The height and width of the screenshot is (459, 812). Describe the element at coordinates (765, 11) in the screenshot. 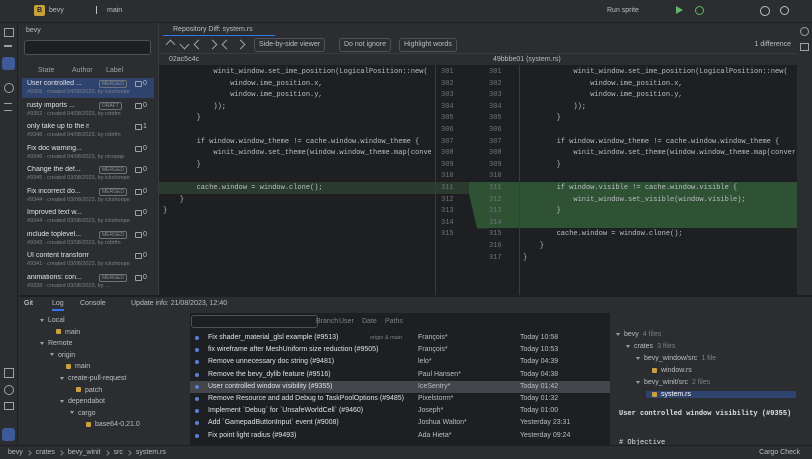

I see `settings-button` at that location.